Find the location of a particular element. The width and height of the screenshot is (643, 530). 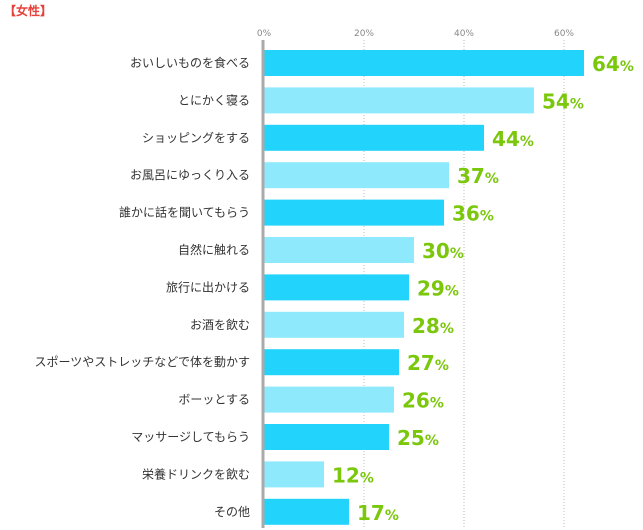

category-label: ショッピングをする is located at coordinates (196, 138).